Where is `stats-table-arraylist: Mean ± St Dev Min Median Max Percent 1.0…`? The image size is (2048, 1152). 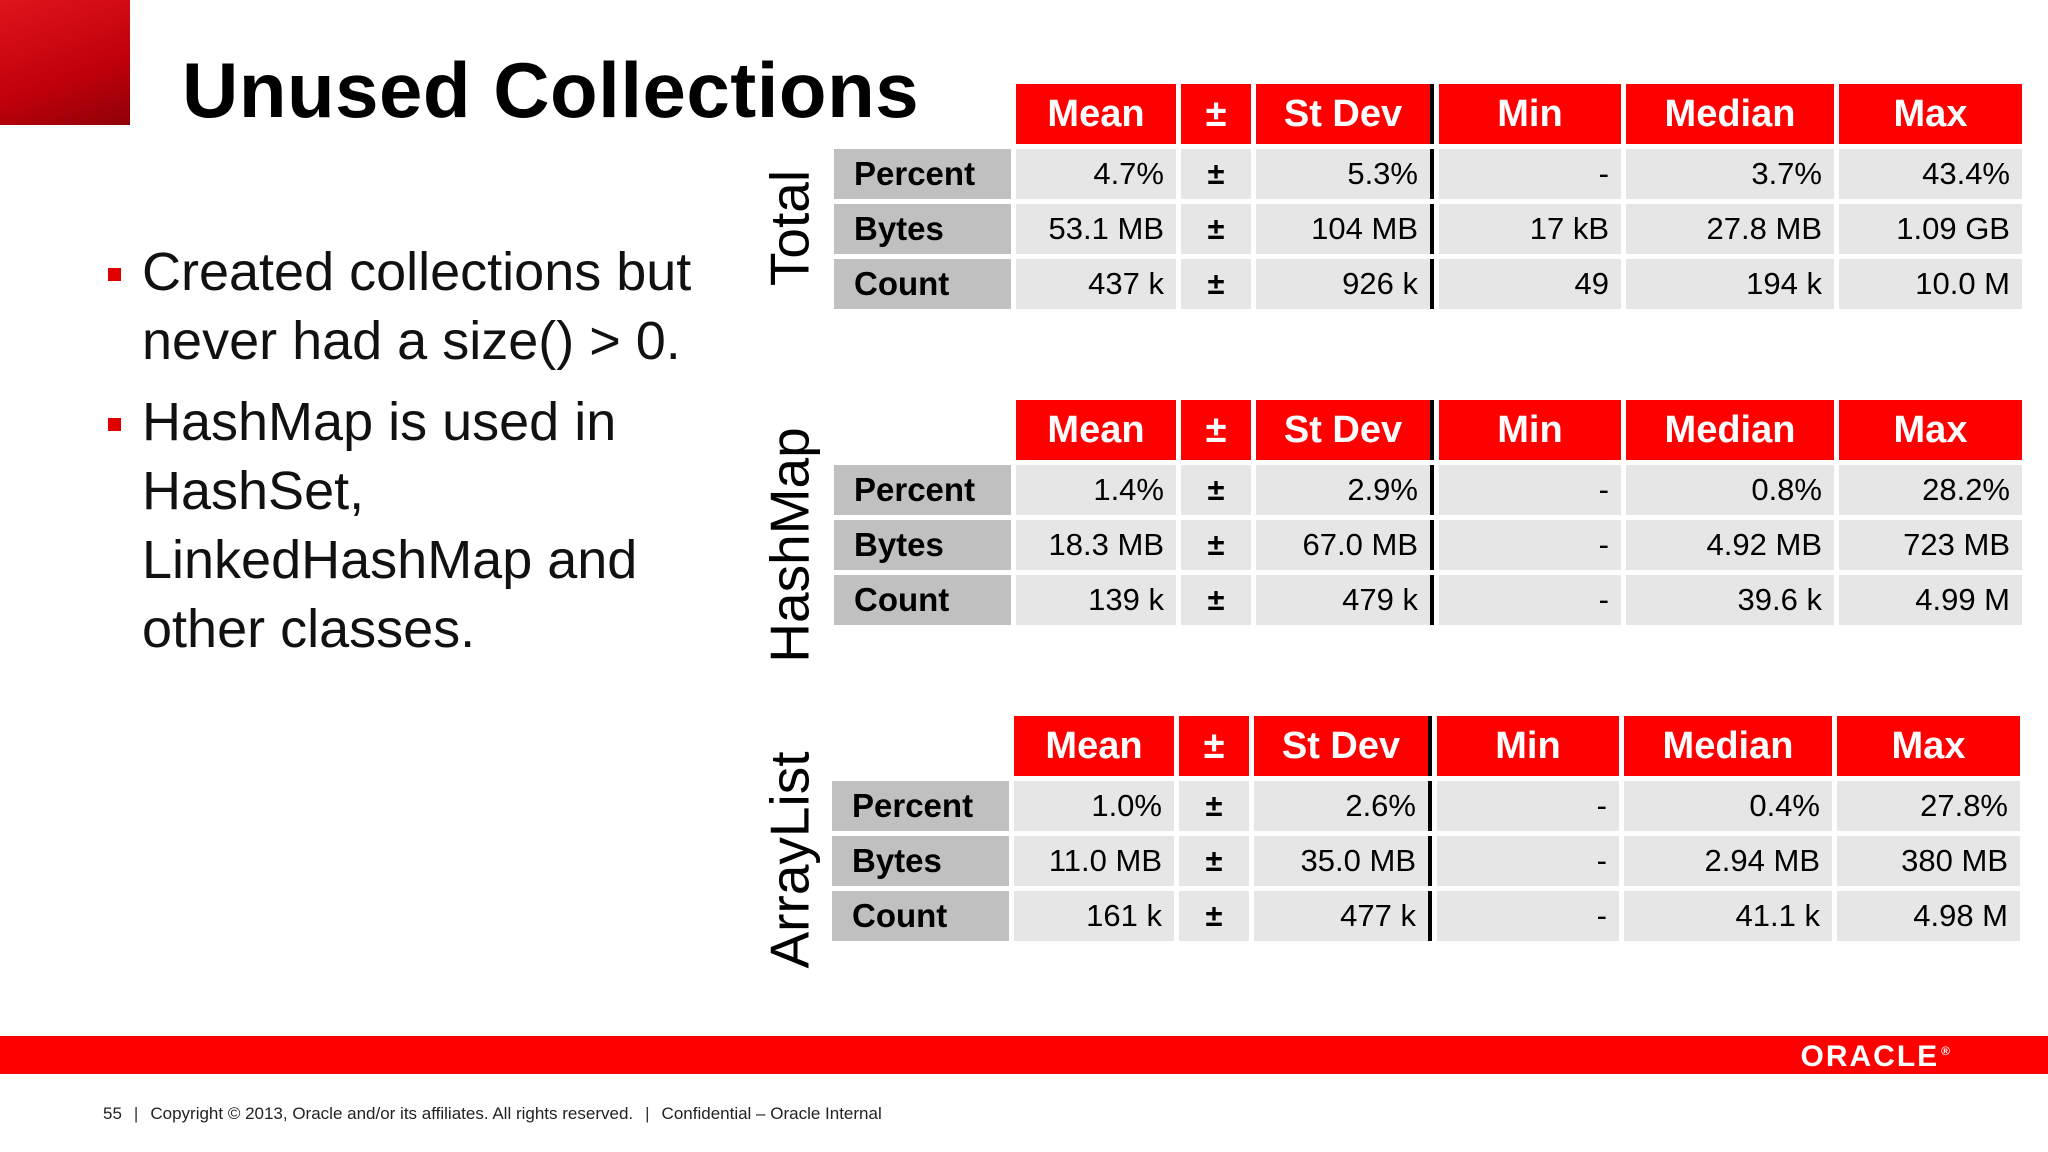 stats-table-arraylist: Mean ± St Dev Min Median Max Percent 1.0… is located at coordinates (1426, 828).